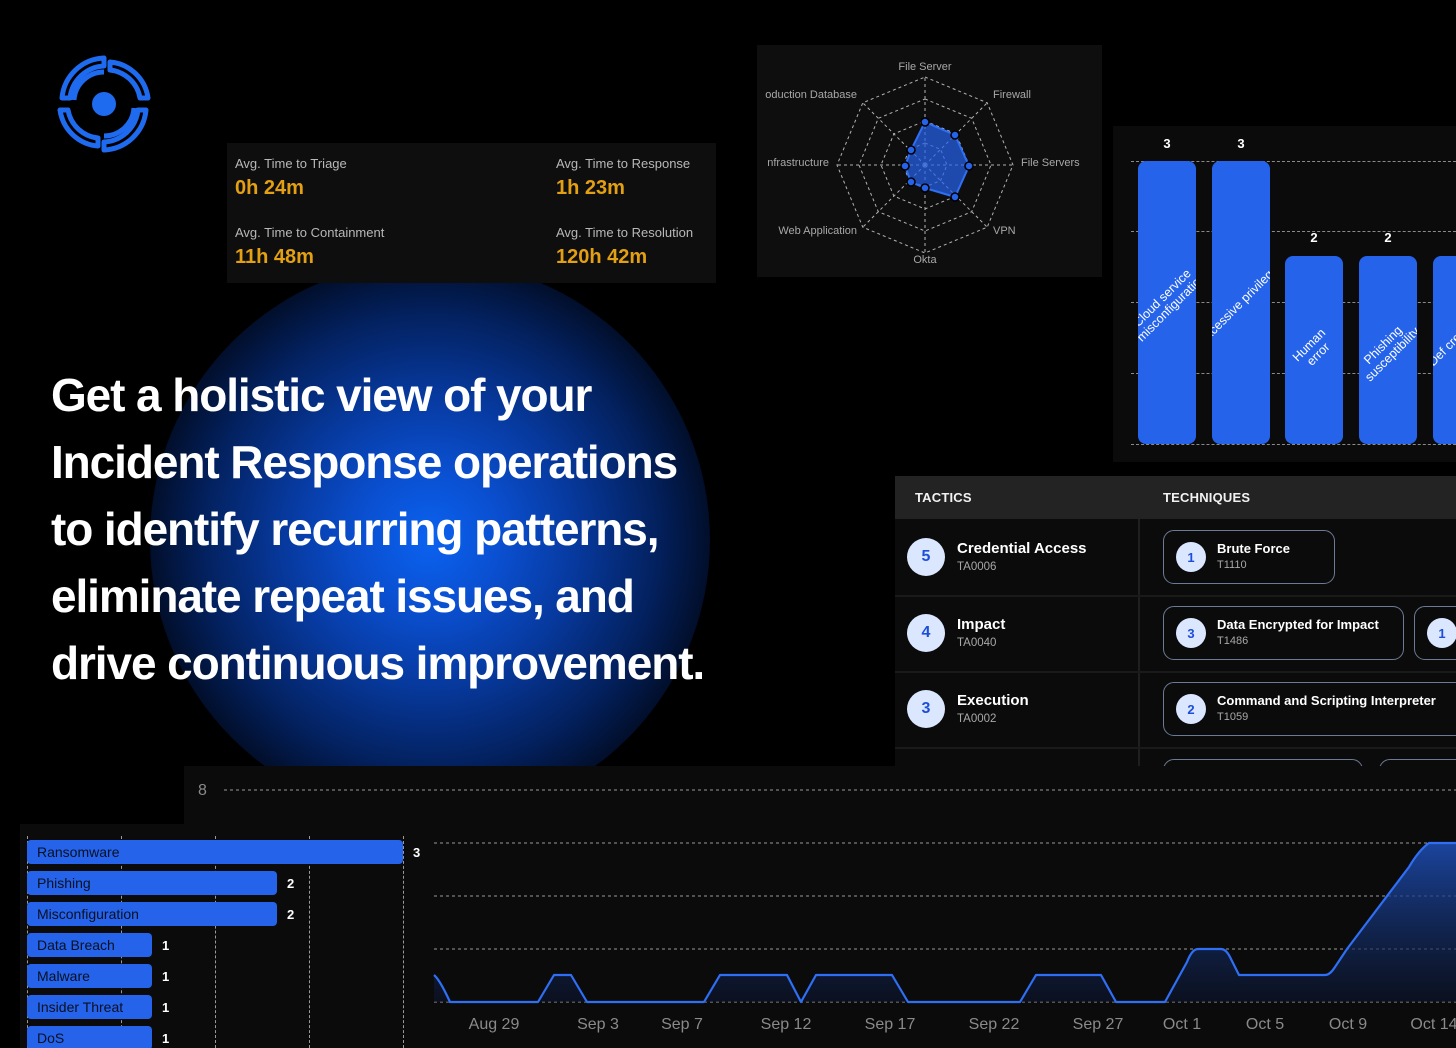  Describe the element at coordinates (310, 232) in the screenshot. I see `metric-label: Avg. Time to Containment` at that location.